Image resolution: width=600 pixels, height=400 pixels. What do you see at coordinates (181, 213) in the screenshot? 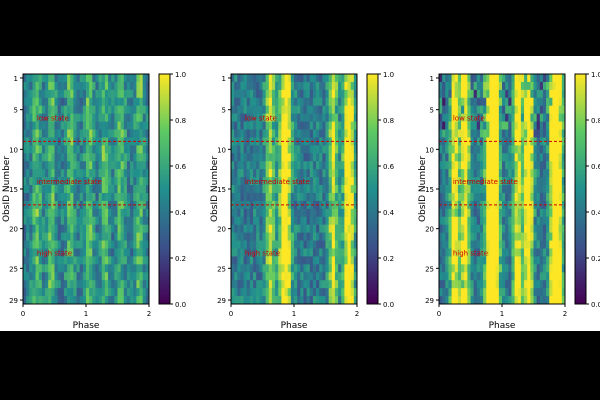
I see `colorbar-tick-label: 0.4` at bounding box center [181, 213].